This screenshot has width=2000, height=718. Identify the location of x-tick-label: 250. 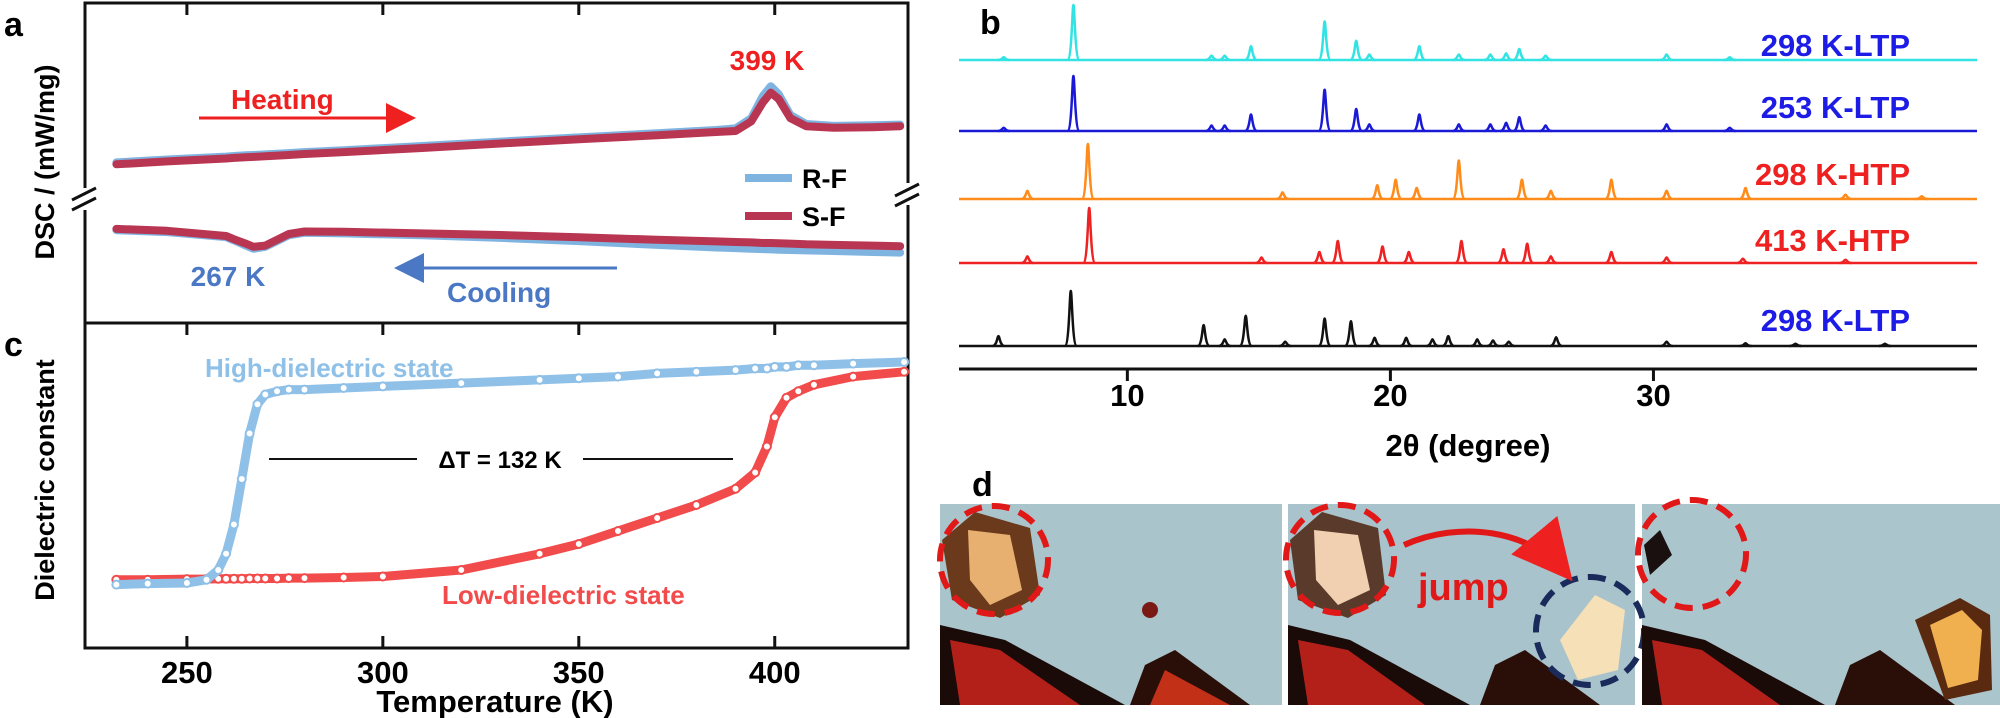
(187, 672).